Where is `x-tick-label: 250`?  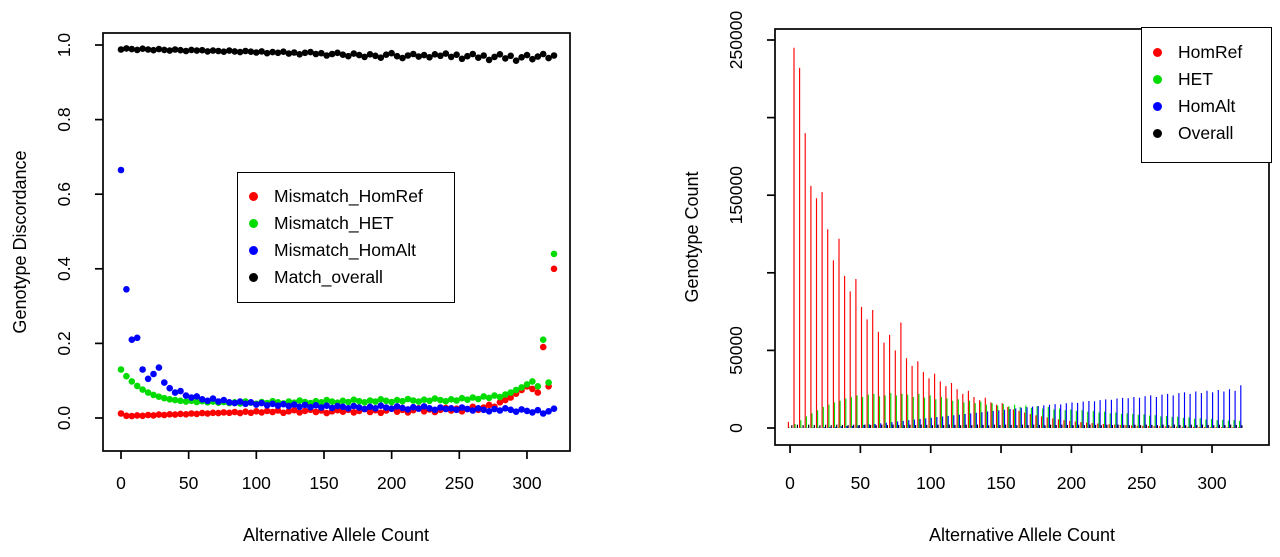 x-tick-label: 250 is located at coordinates (459, 483).